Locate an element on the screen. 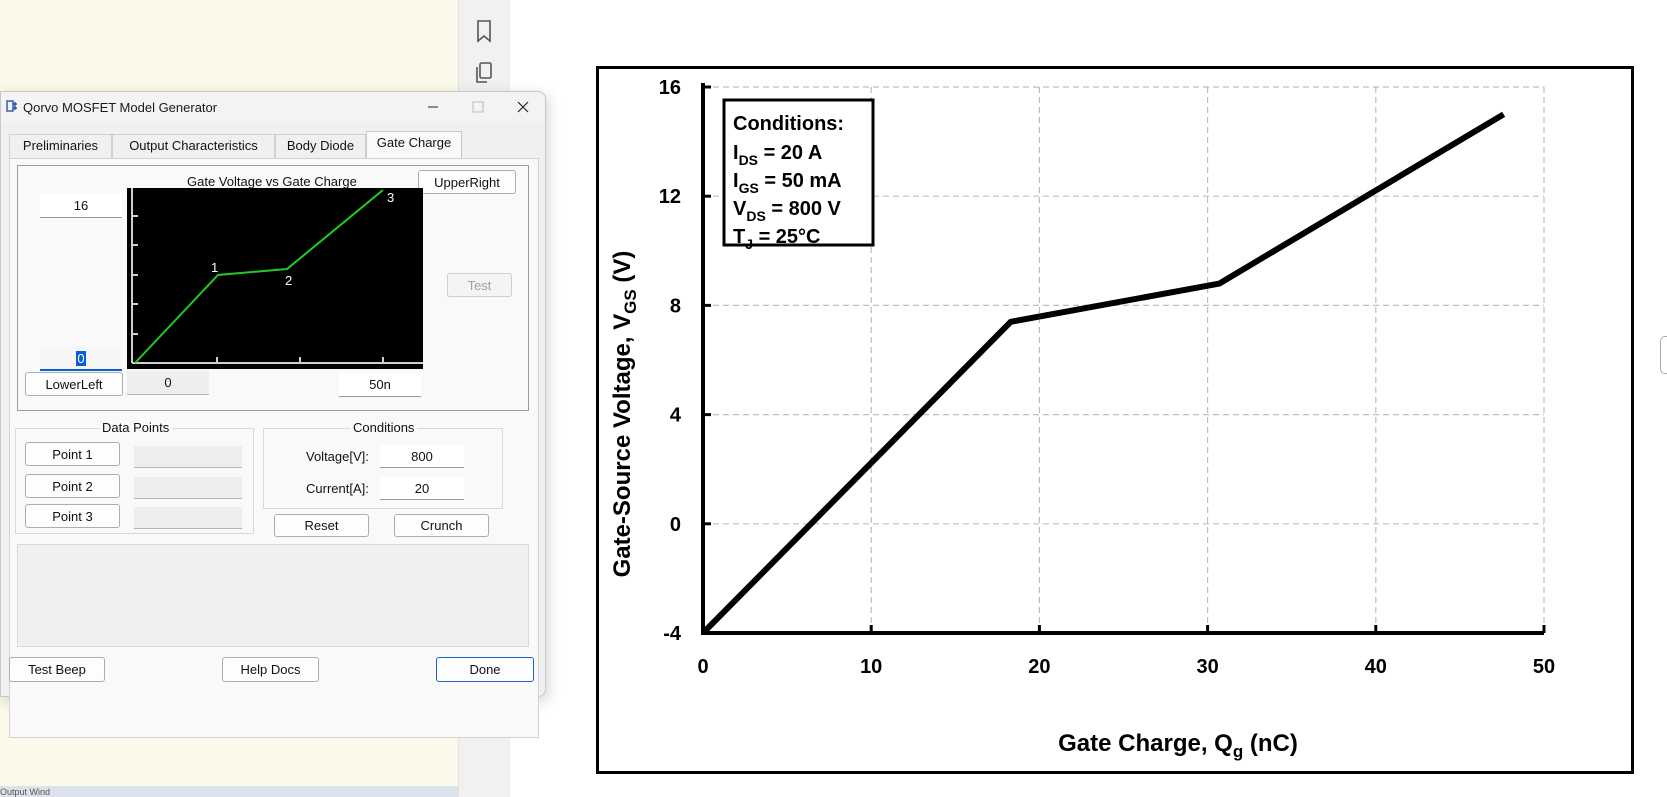 The image size is (1667, 797). point-3-button: Point 3 is located at coordinates (72, 516).